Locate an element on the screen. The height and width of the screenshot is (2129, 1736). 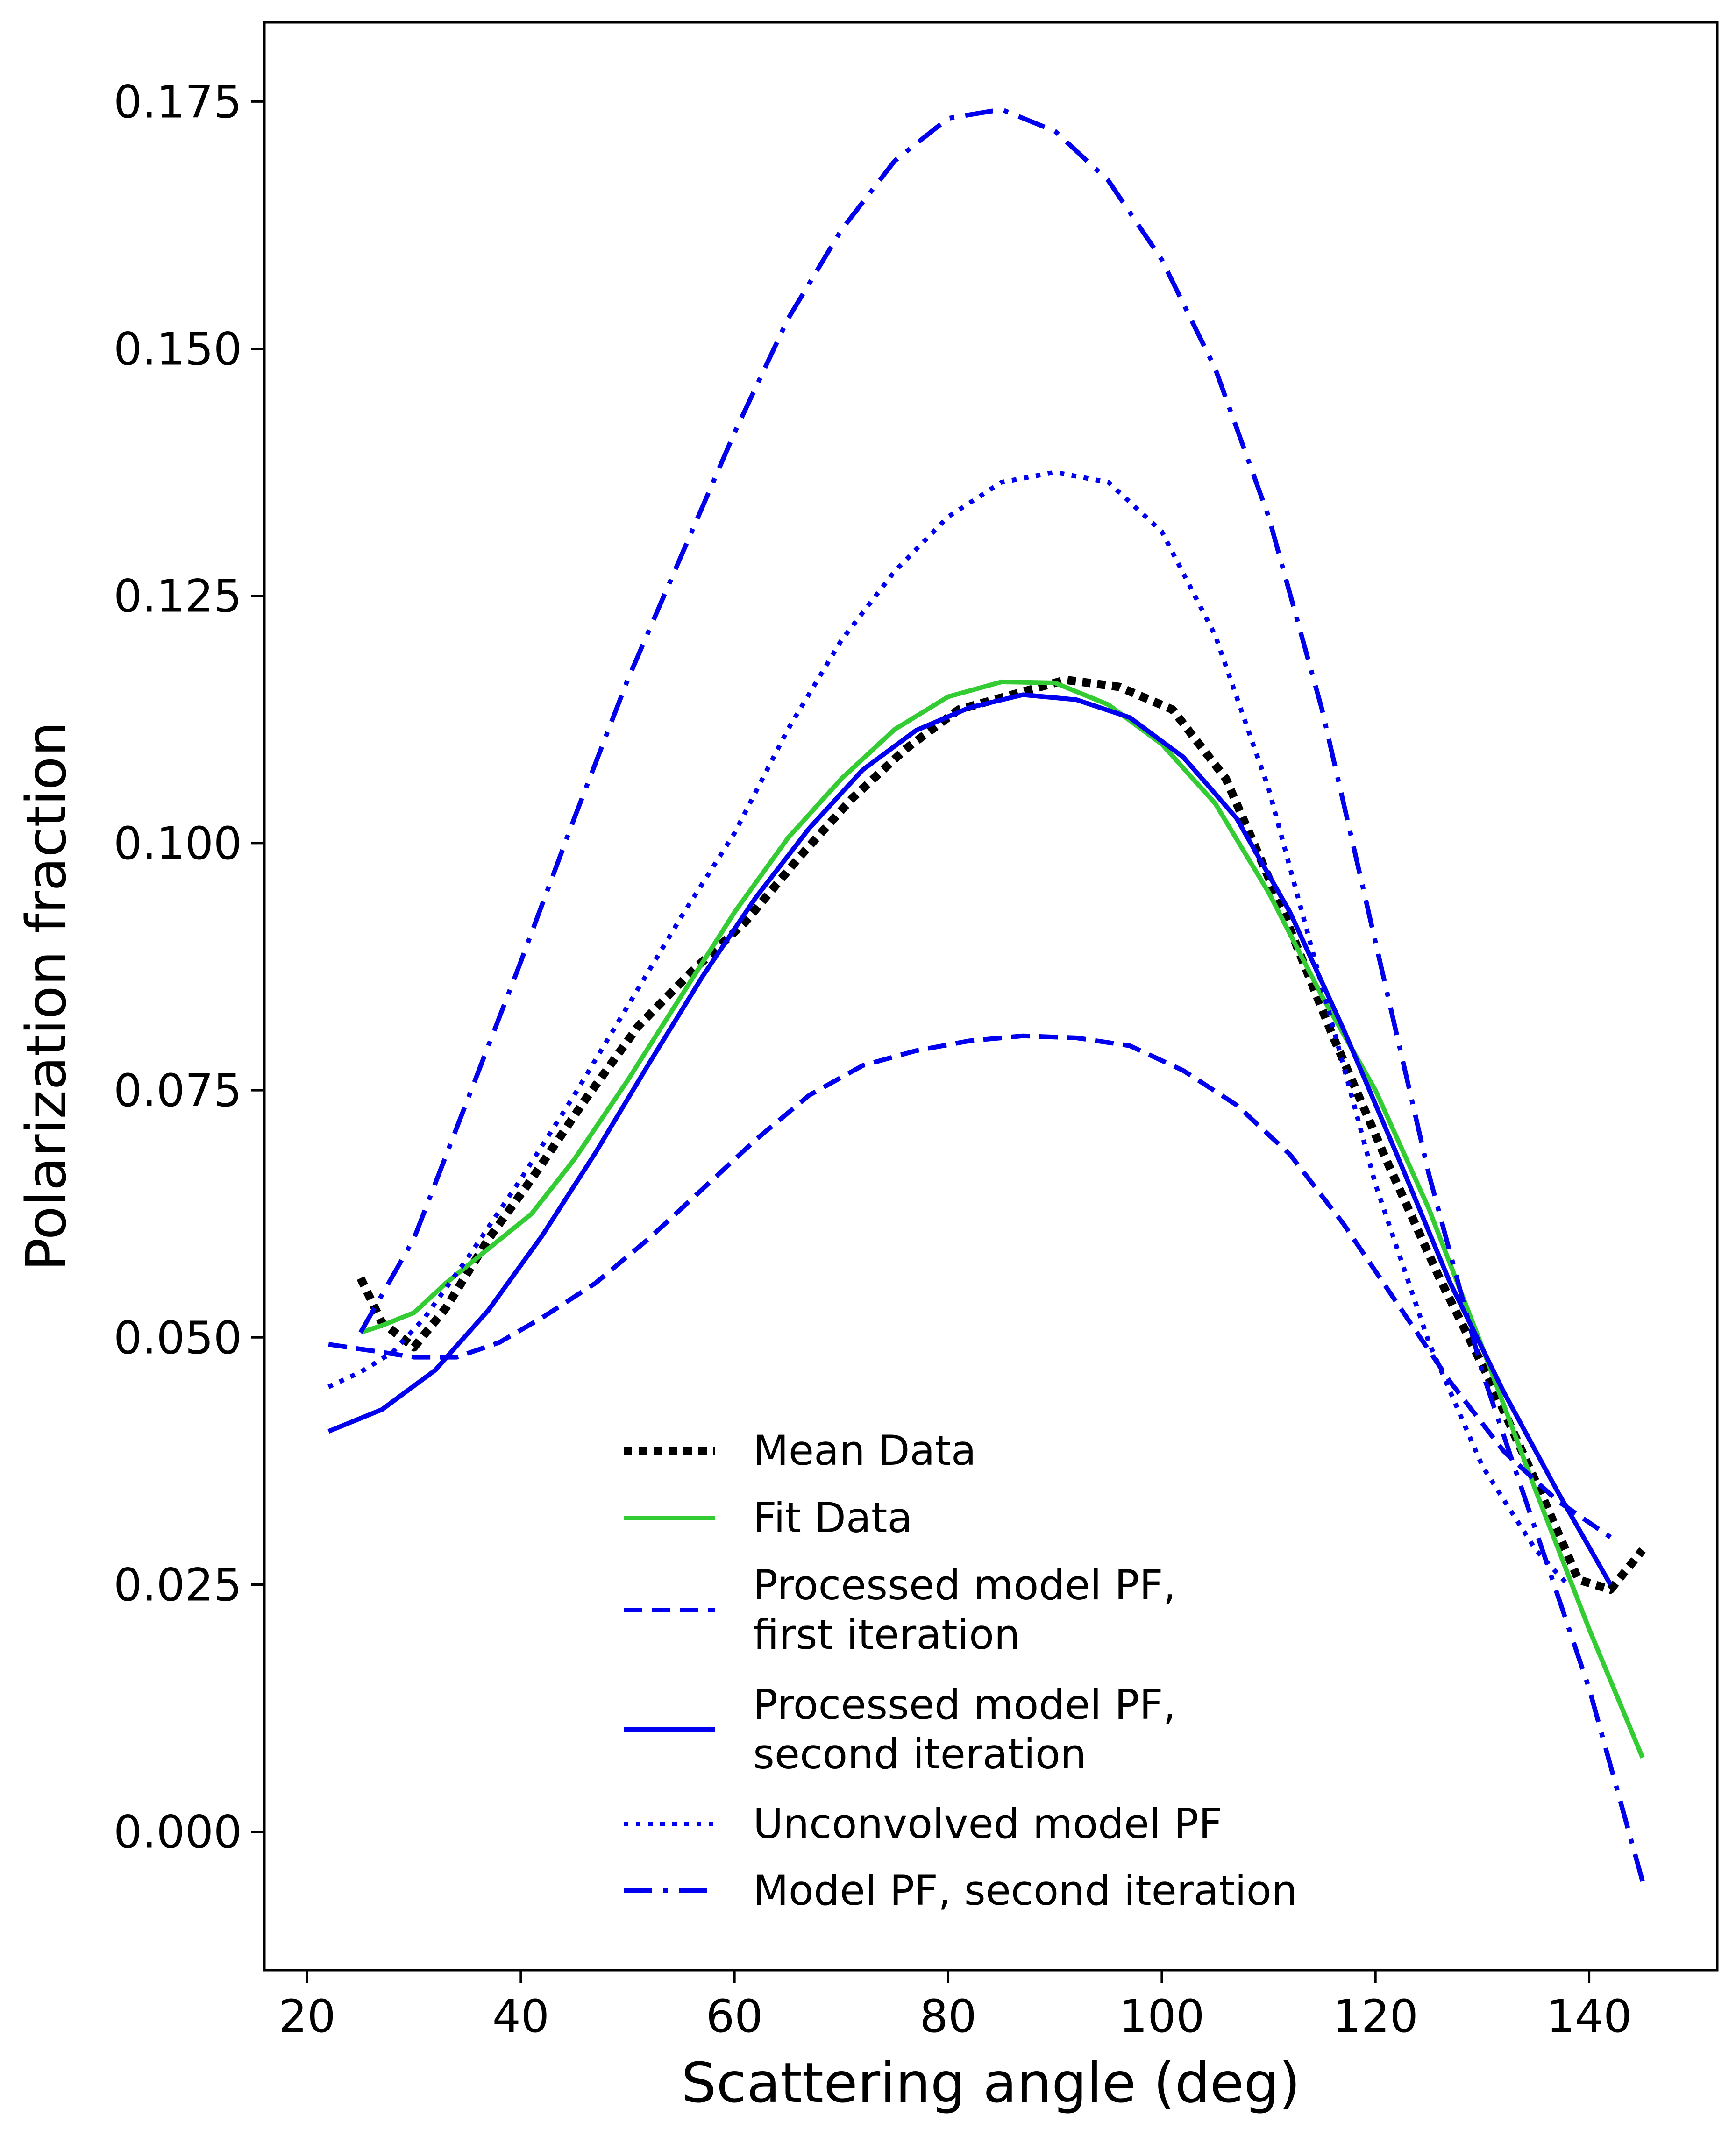
x-axis: 20 40 60 80 100 120 140 is located at coordinates (955, 2006).